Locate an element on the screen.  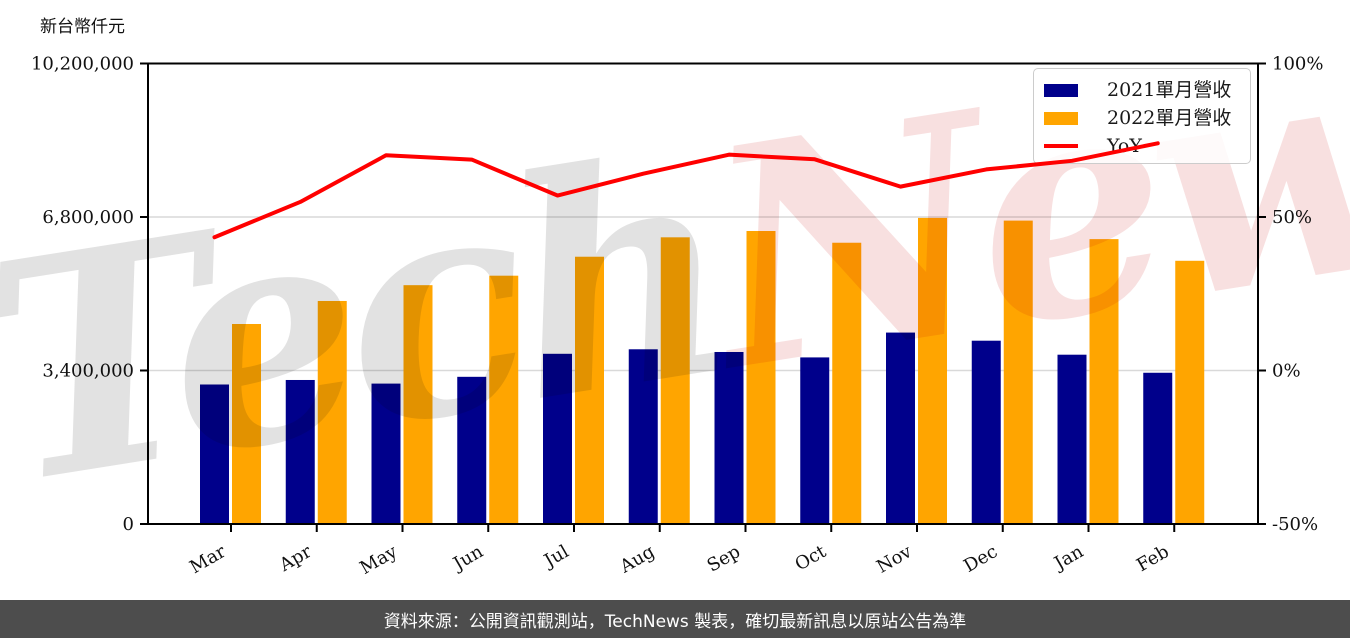
bar-2022-Feb is located at coordinates (1190, 392).